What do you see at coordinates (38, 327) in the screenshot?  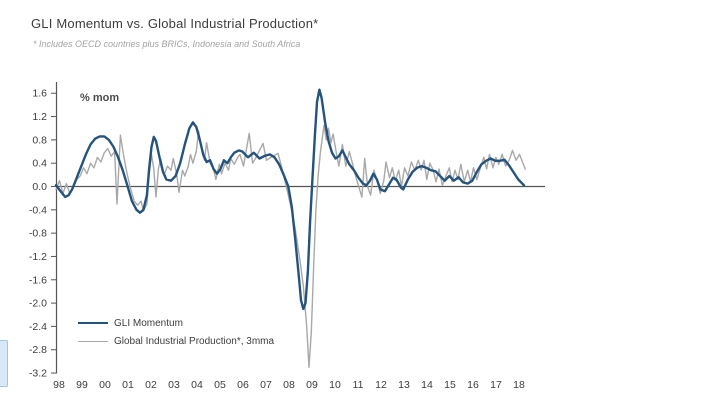 I see `y-tick-label: -2.4` at bounding box center [38, 327].